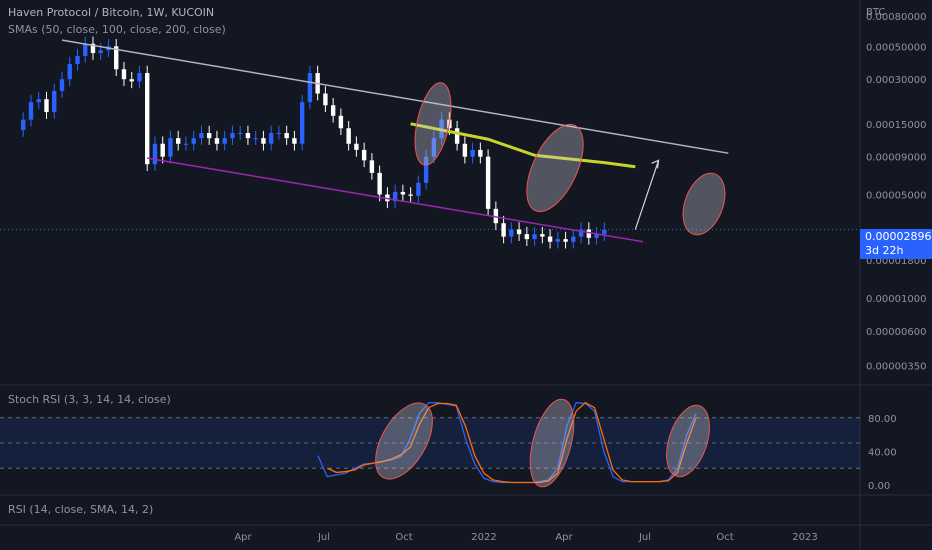 The height and width of the screenshot is (550, 932). I want to click on stoch-band, so click(430, 443).